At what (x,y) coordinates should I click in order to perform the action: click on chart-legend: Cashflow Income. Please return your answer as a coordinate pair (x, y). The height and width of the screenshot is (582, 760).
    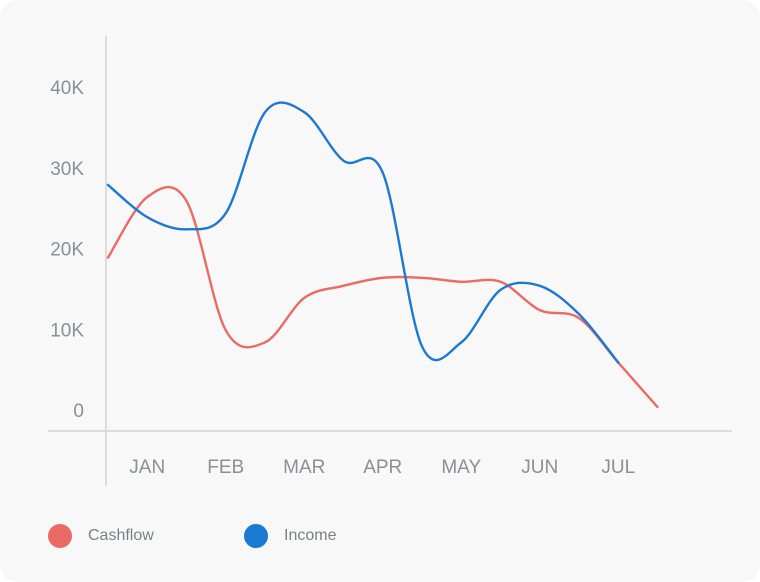
    Looking at the image, I should click on (380, 539).